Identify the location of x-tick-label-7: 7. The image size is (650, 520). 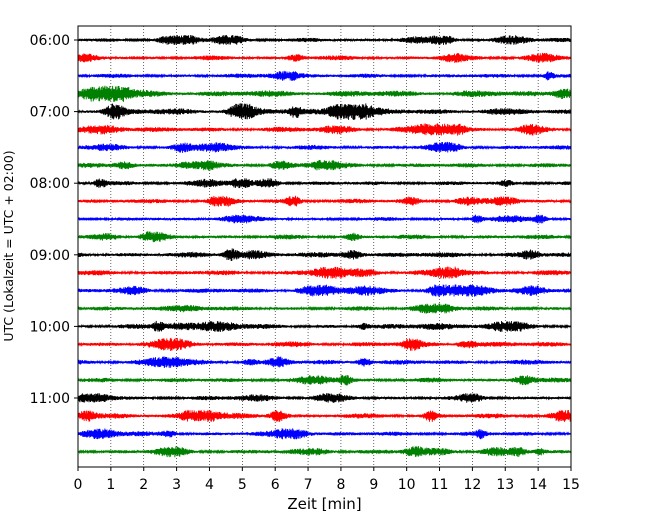
(308, 485).